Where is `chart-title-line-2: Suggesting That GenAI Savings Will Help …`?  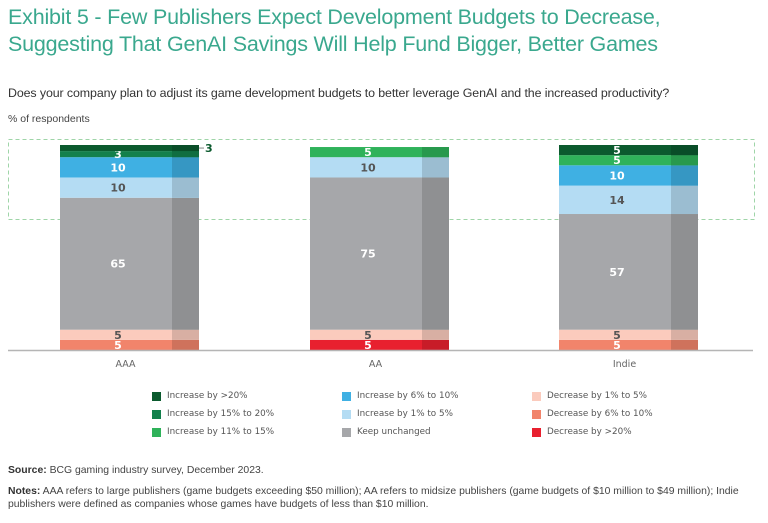
chart-title-line-2: Suggesting That GenAI Savings Will Help … is located at coordinates (333, 44).